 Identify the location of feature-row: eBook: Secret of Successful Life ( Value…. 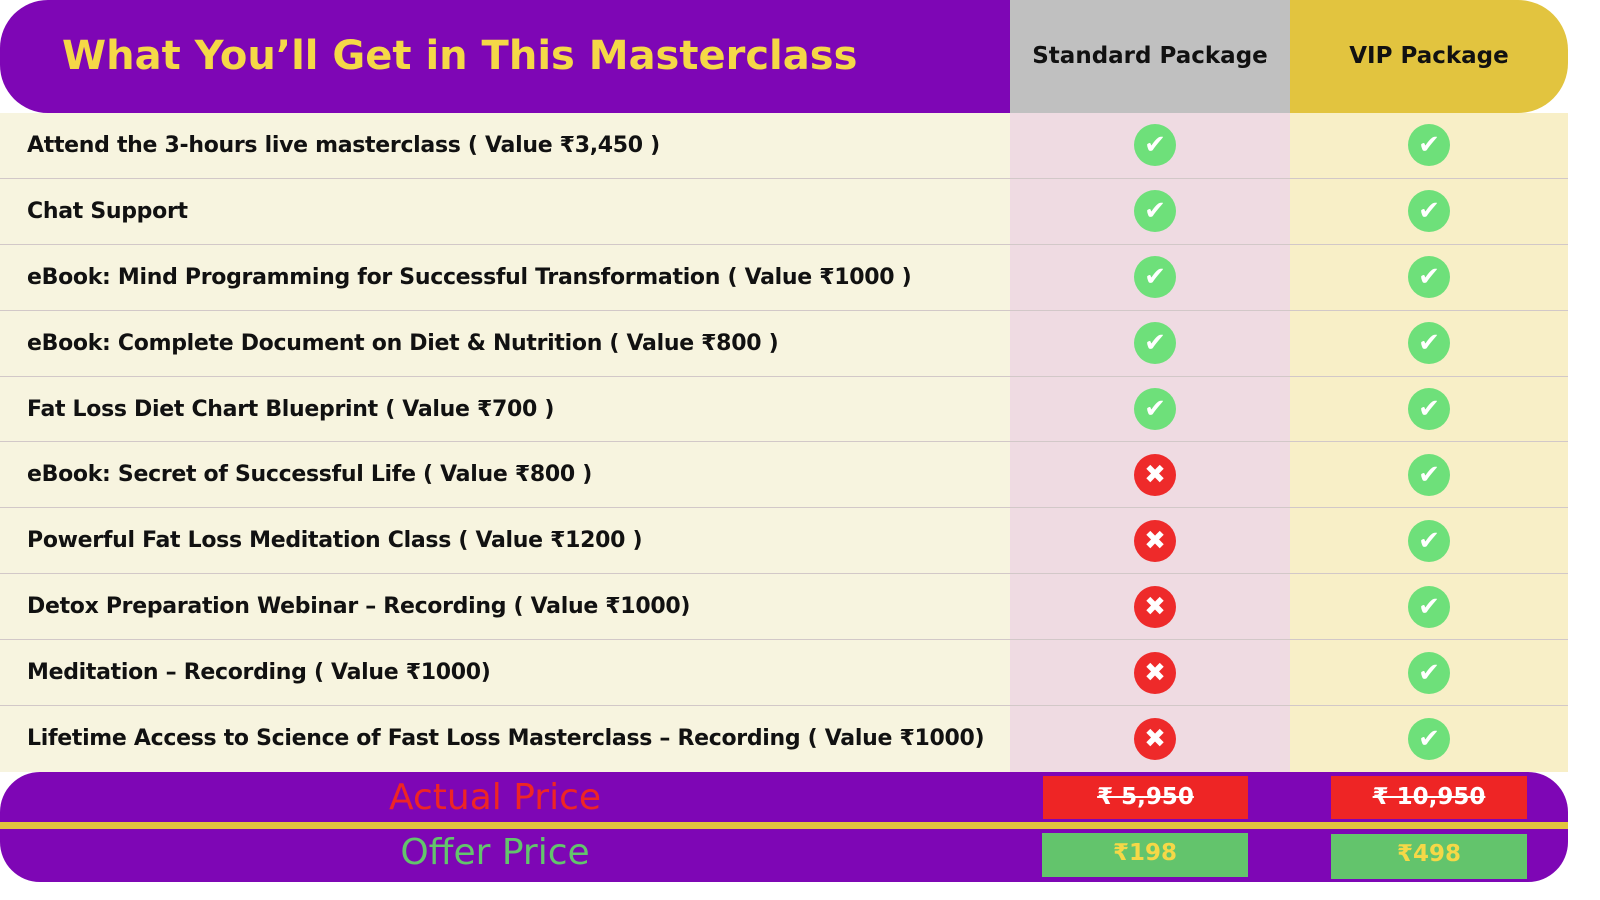
(784, 475).